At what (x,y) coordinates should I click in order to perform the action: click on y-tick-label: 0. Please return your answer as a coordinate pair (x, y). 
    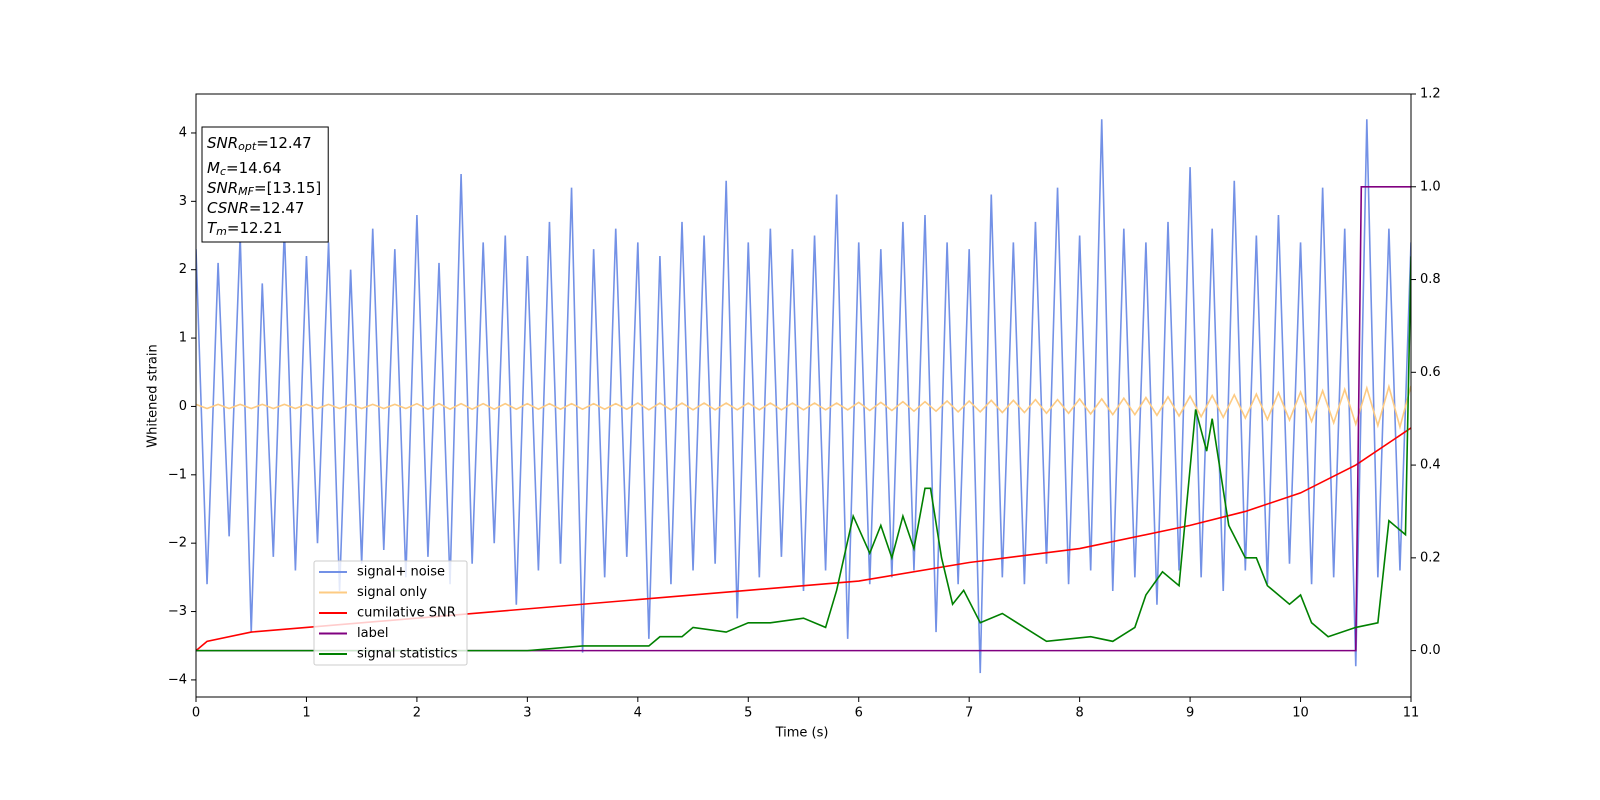
    Looking at the image, I should click on (183, 406).